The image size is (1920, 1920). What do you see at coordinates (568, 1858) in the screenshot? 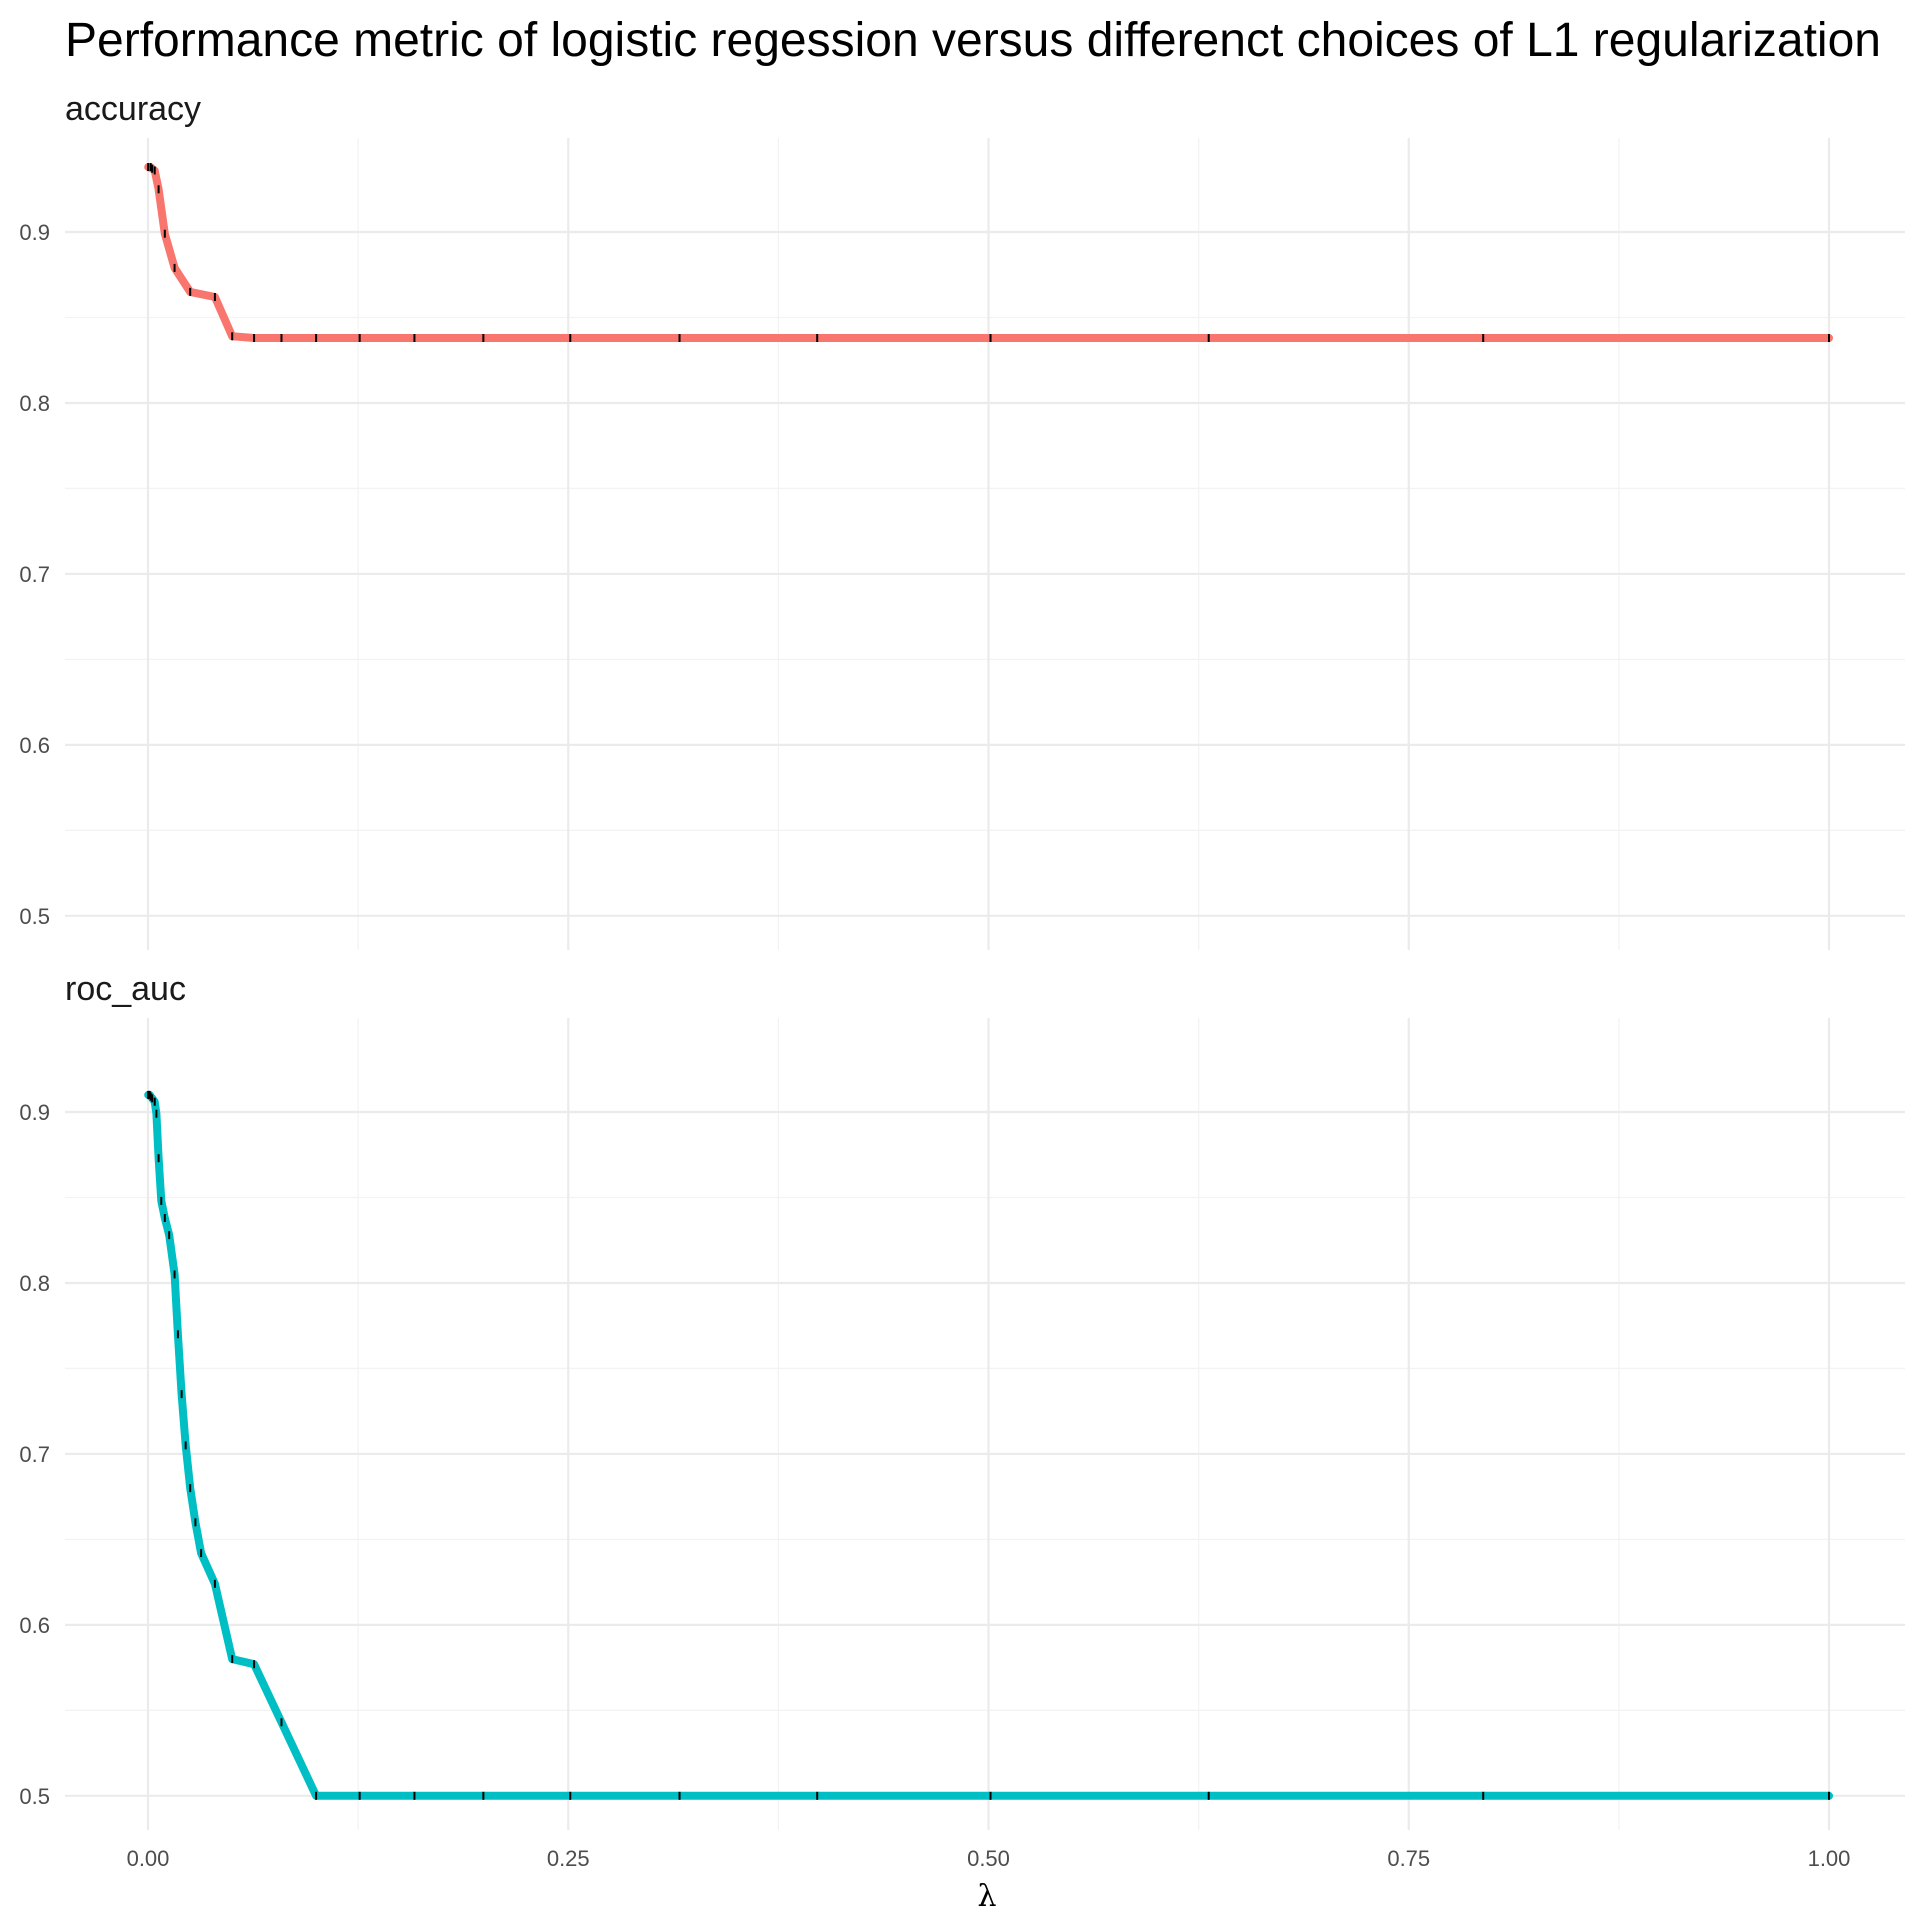
I see `x-tick-label: 0.25` at bounding box center [568, 1858].